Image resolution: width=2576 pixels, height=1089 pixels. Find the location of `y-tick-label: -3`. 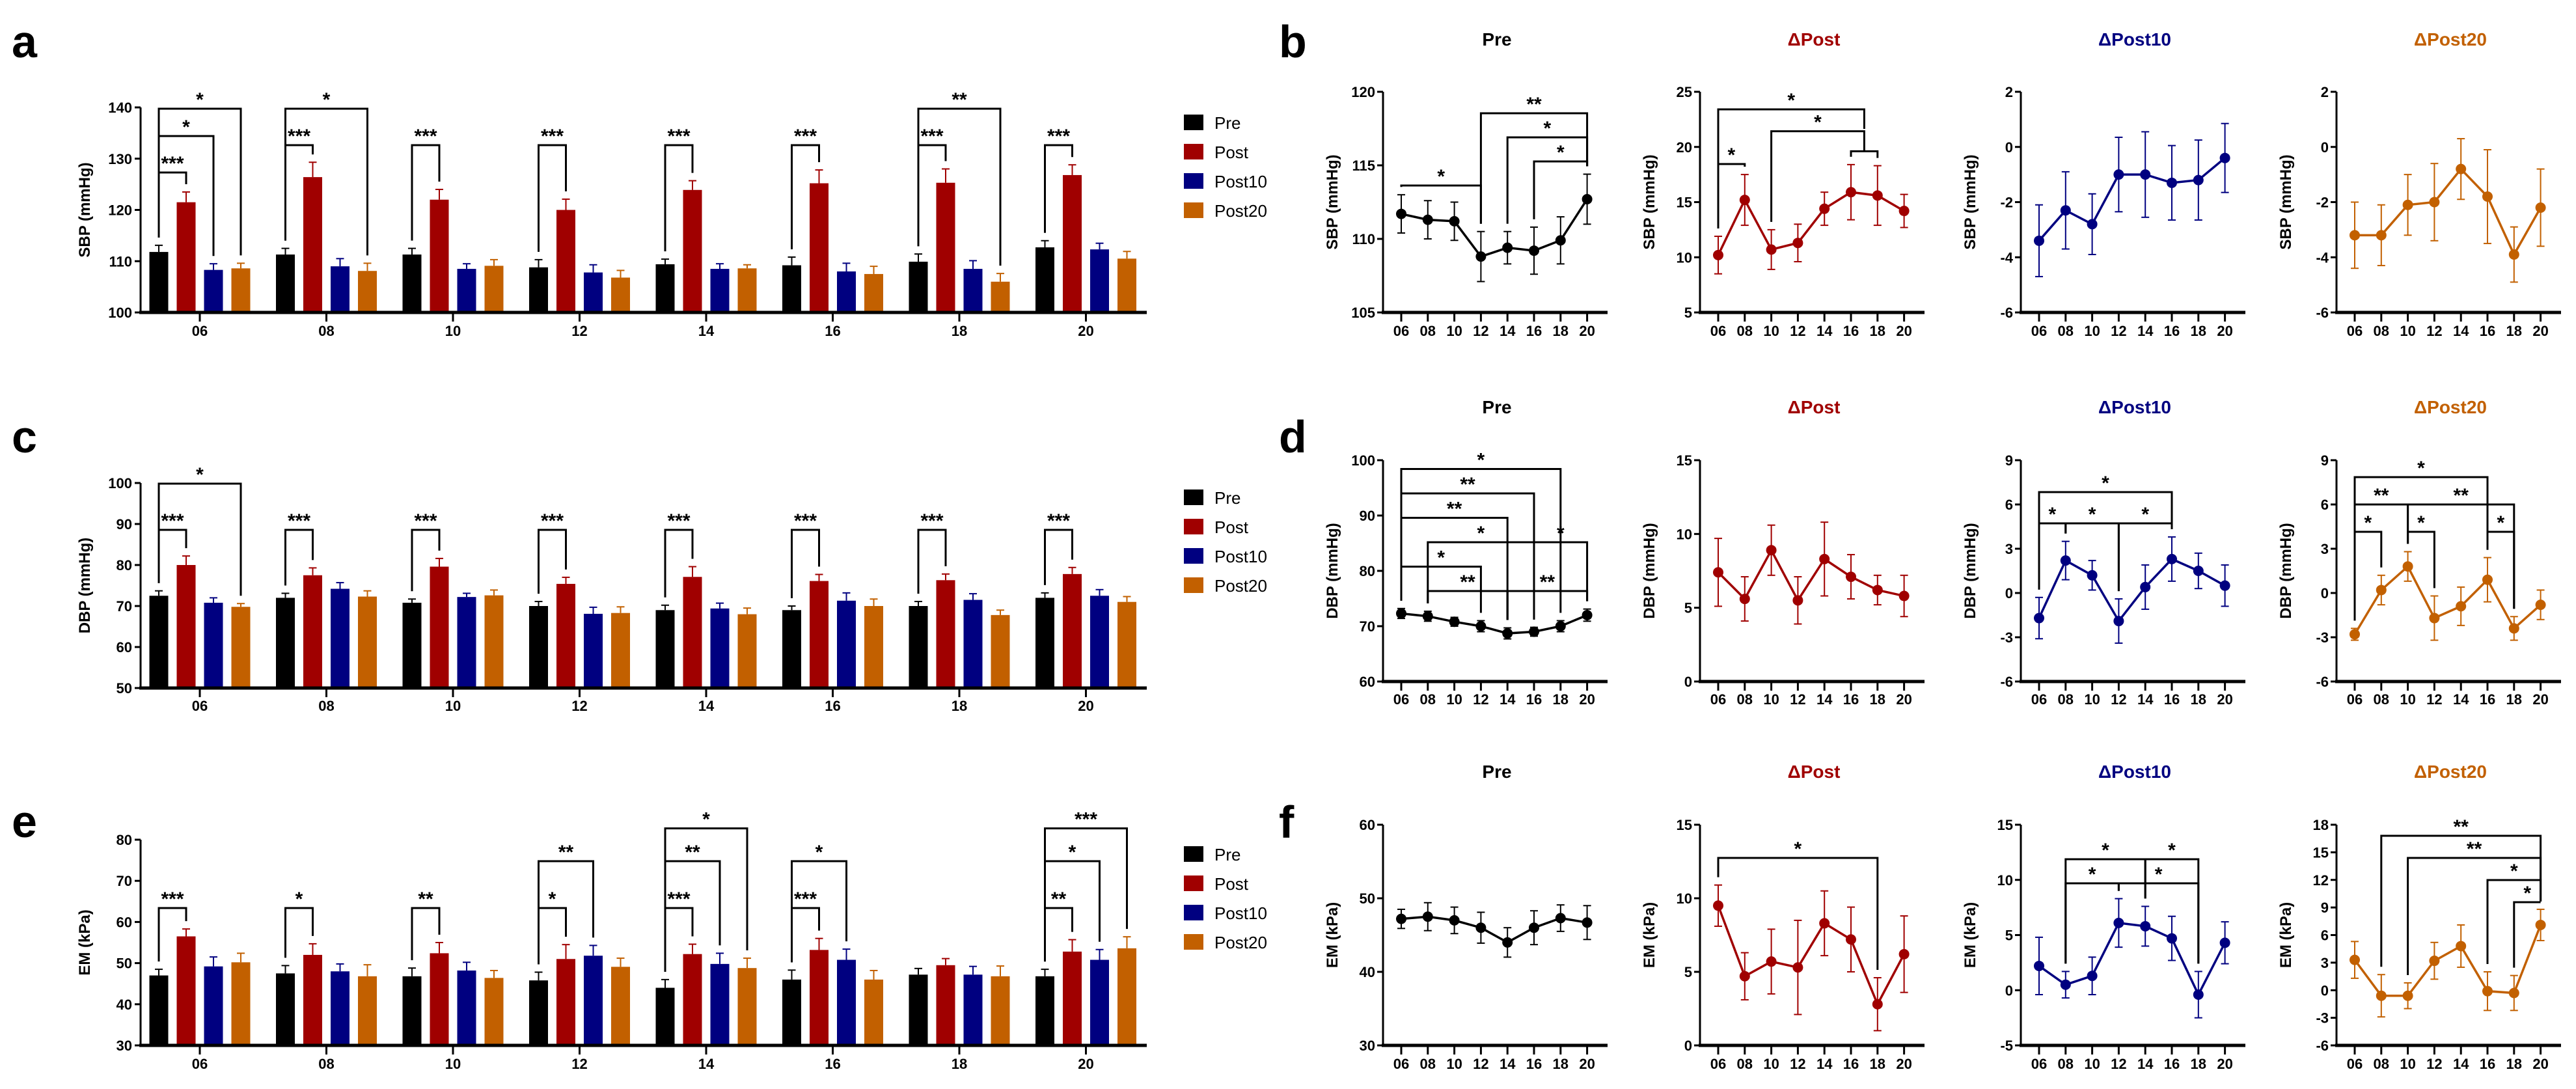

y-tick-label: -3 is located at coordinates (2322, 1018).